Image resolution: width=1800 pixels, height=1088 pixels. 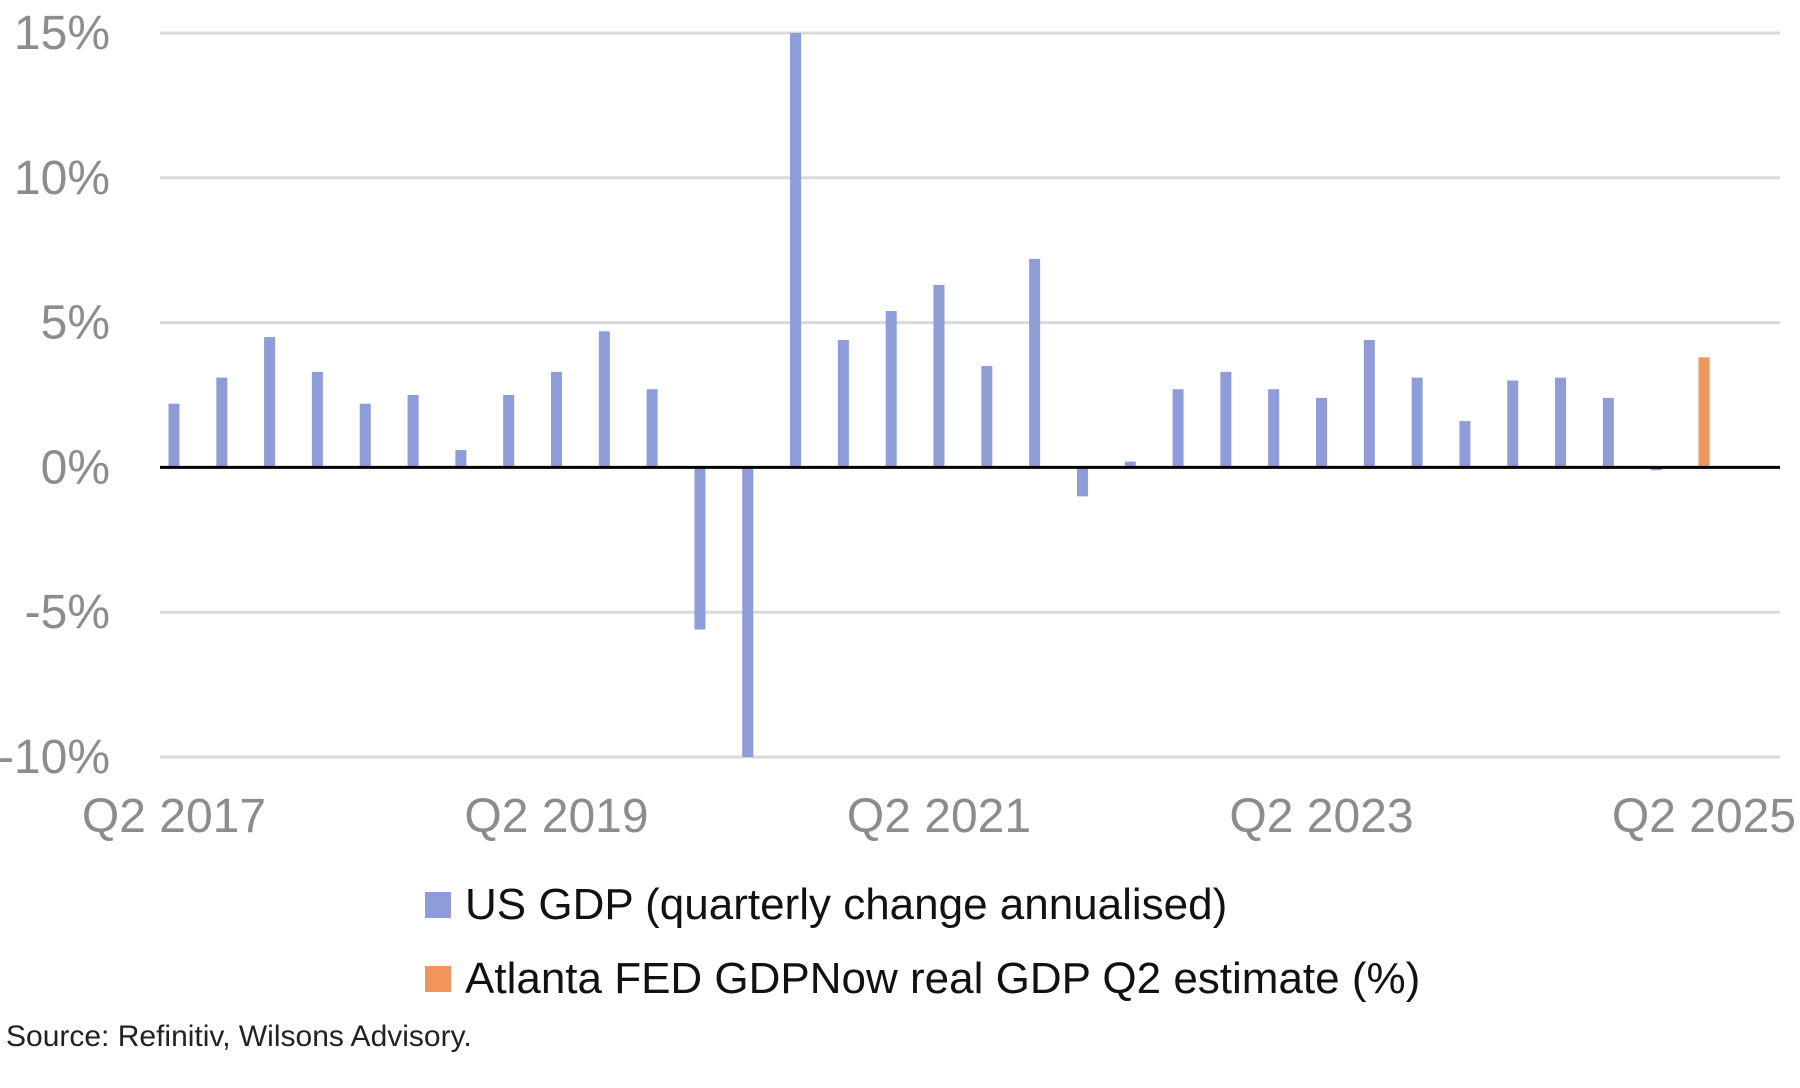 I want to click on y-tick-label: 10%, so click(x=62, y=178).